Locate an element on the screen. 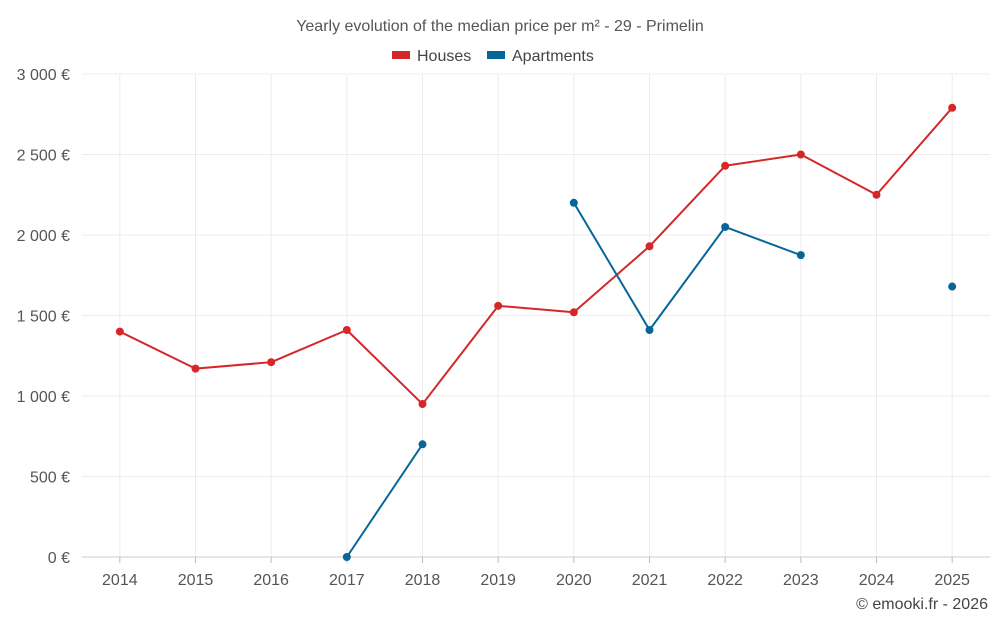  y-tick-label: 1 000 € is located at coordinates (43, 397).